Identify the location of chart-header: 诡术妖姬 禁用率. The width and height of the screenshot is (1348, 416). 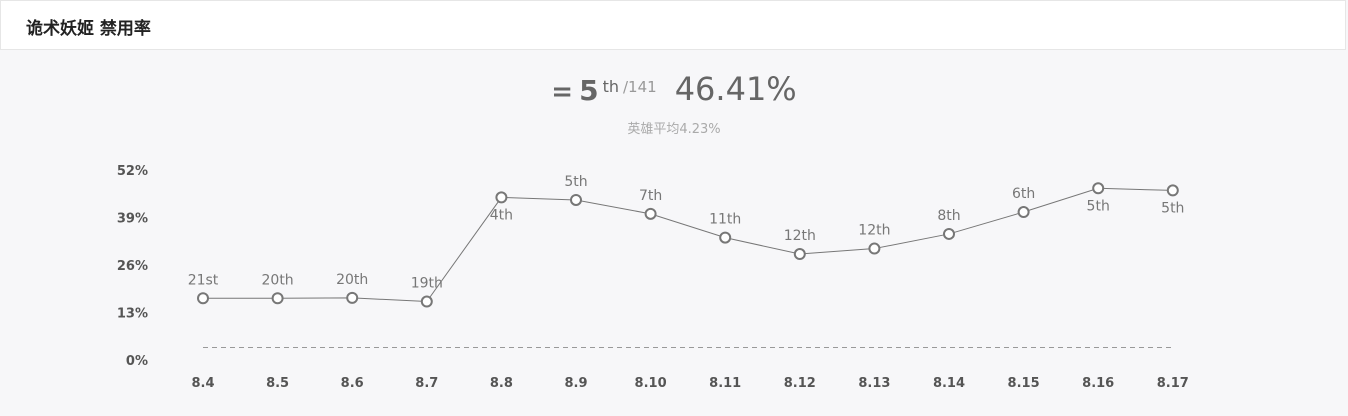
(673, 25).